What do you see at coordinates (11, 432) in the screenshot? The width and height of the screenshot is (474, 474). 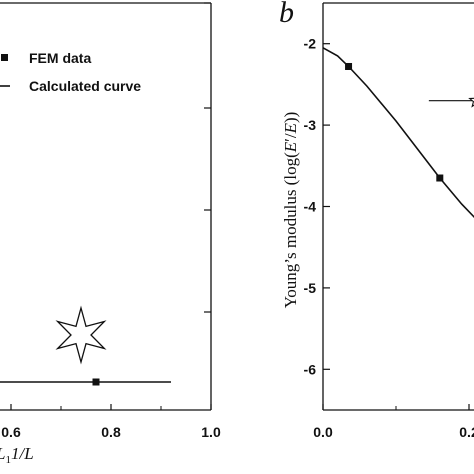 I see `panel-a-x-tick-label: 0.6` at bounding box center [11, 432].